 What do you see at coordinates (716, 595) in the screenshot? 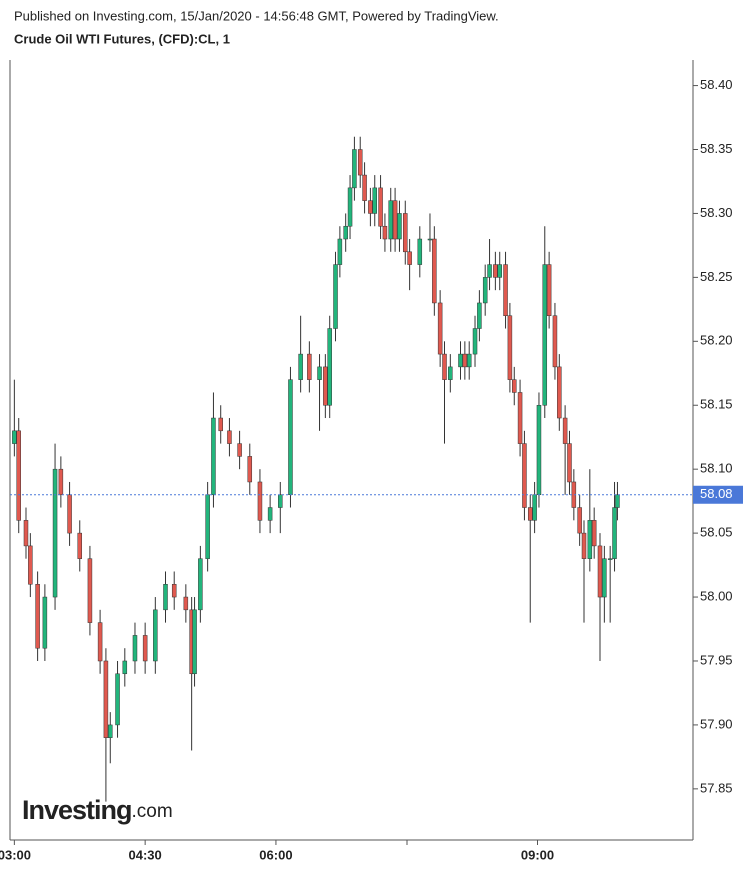
I see `y-tick-label: 58.00` at bounding box center [716, 595].